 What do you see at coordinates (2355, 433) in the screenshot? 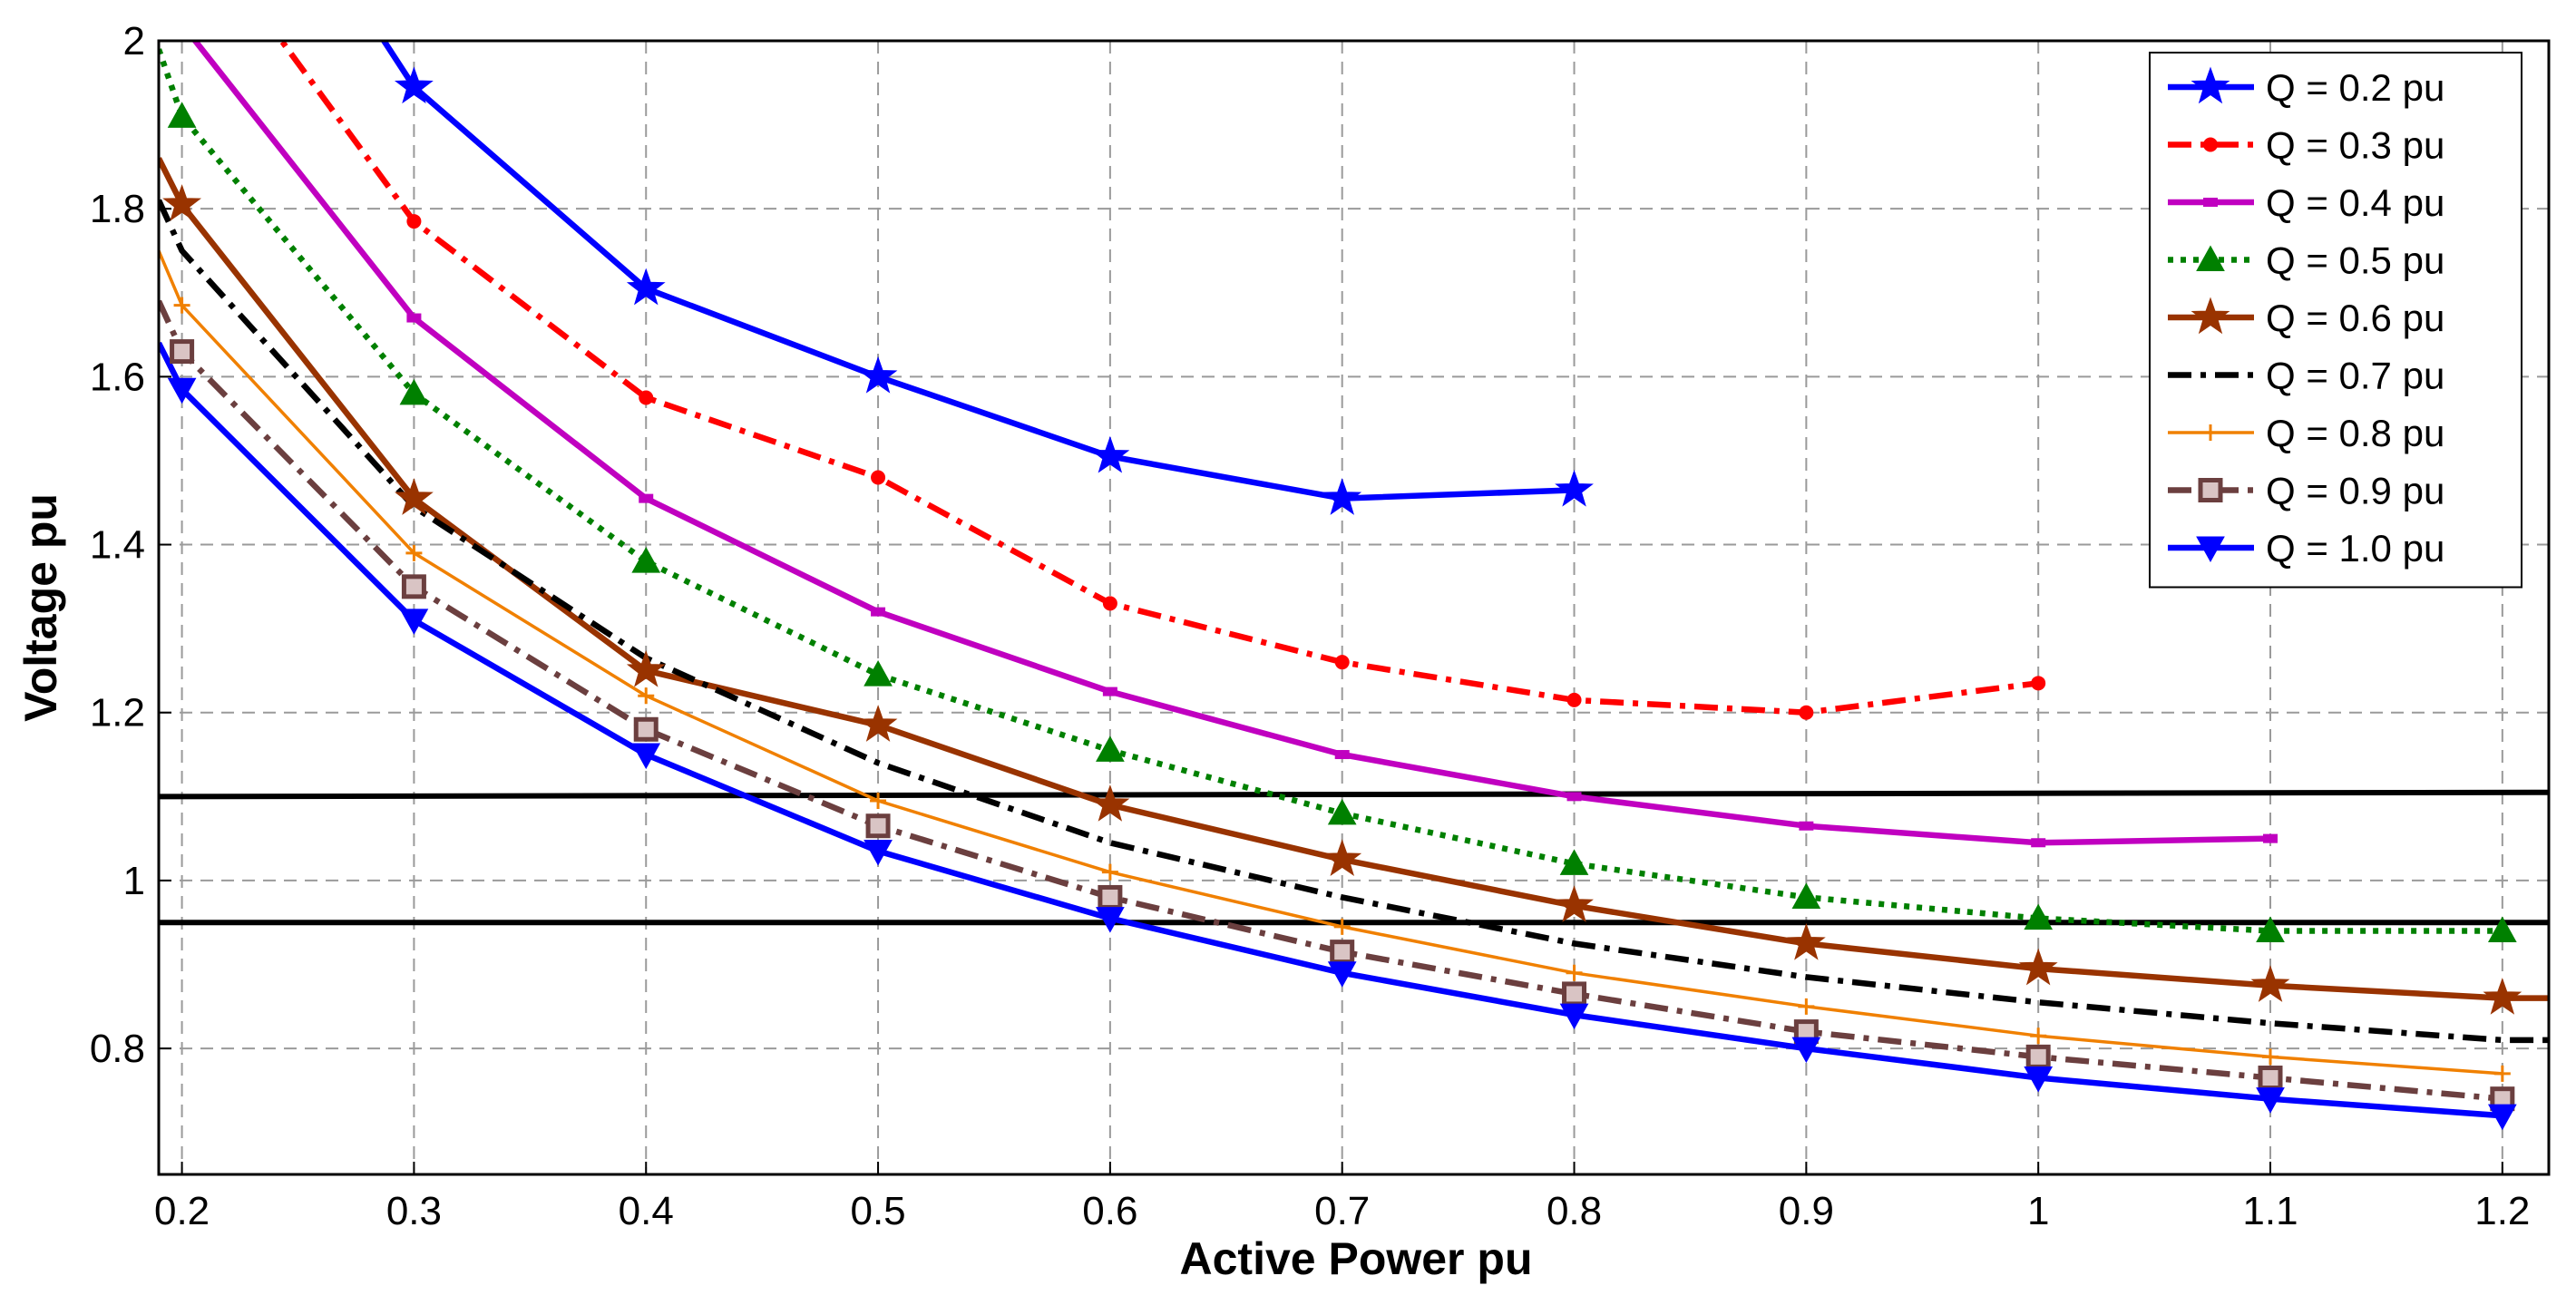
I see `legend-label: Q = 0.8 pu` at bounding box center [2355, 433].